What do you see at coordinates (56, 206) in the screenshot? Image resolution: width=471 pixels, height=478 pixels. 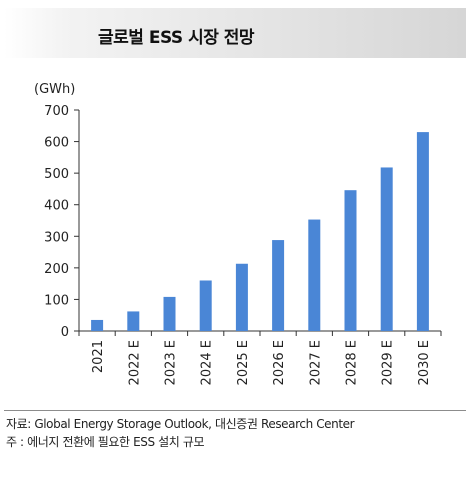 I see `y-tick-label: 400` at bounding box center [56, 206].